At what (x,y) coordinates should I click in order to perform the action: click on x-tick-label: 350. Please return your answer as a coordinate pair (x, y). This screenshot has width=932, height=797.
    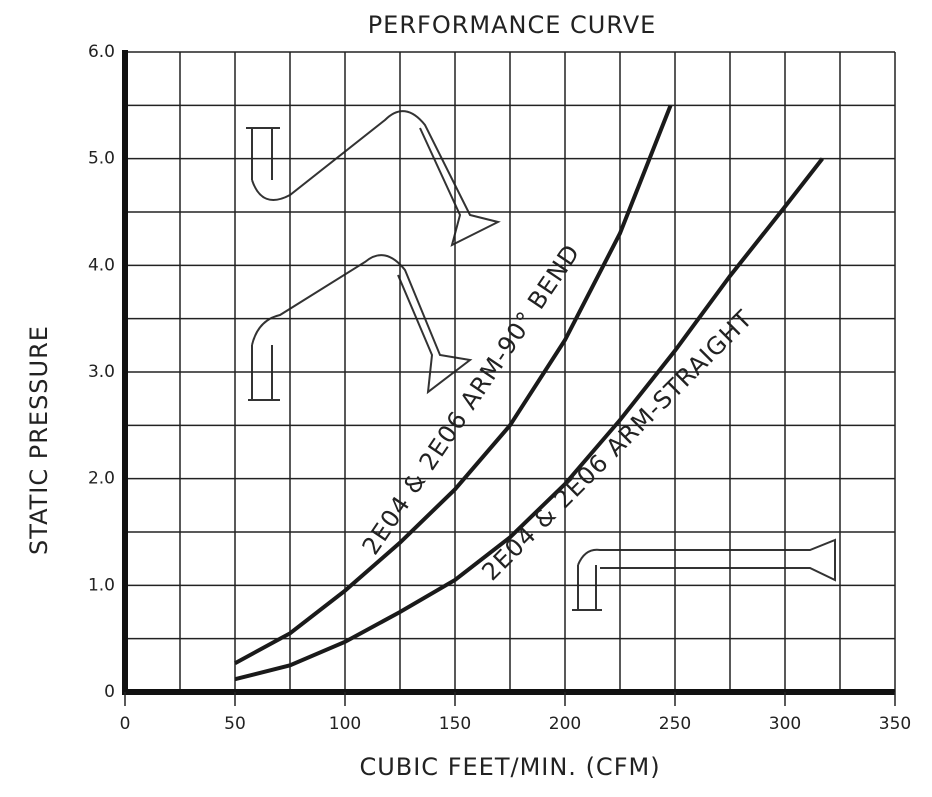
    Looking at the image, I should click on (895, 724).